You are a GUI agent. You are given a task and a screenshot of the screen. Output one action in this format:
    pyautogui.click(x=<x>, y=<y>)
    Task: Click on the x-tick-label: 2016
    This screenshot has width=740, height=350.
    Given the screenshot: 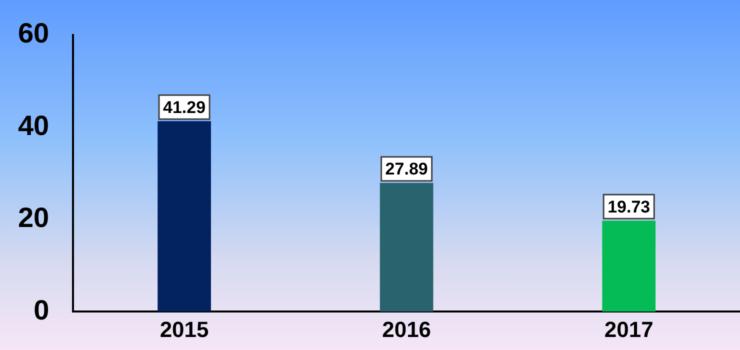 What is the action you would take?
    pyautogui.click(x=407, y=329)
    